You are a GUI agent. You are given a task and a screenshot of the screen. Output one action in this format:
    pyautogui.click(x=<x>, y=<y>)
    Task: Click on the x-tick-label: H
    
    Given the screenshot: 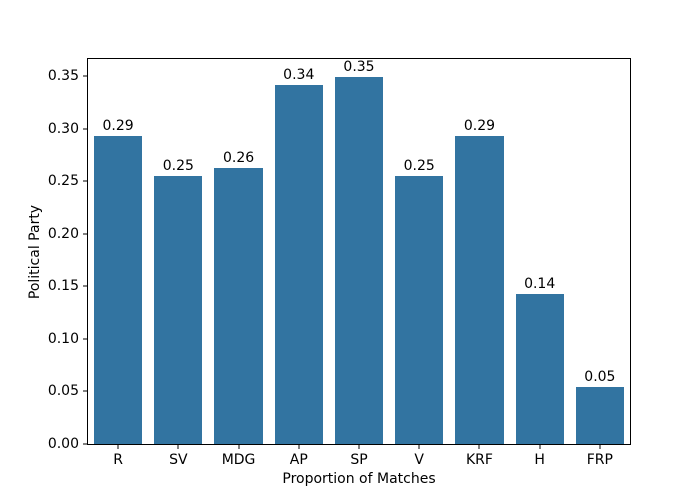 What is the action you would take?
    pyautogui.click(x=539, y=460)
    